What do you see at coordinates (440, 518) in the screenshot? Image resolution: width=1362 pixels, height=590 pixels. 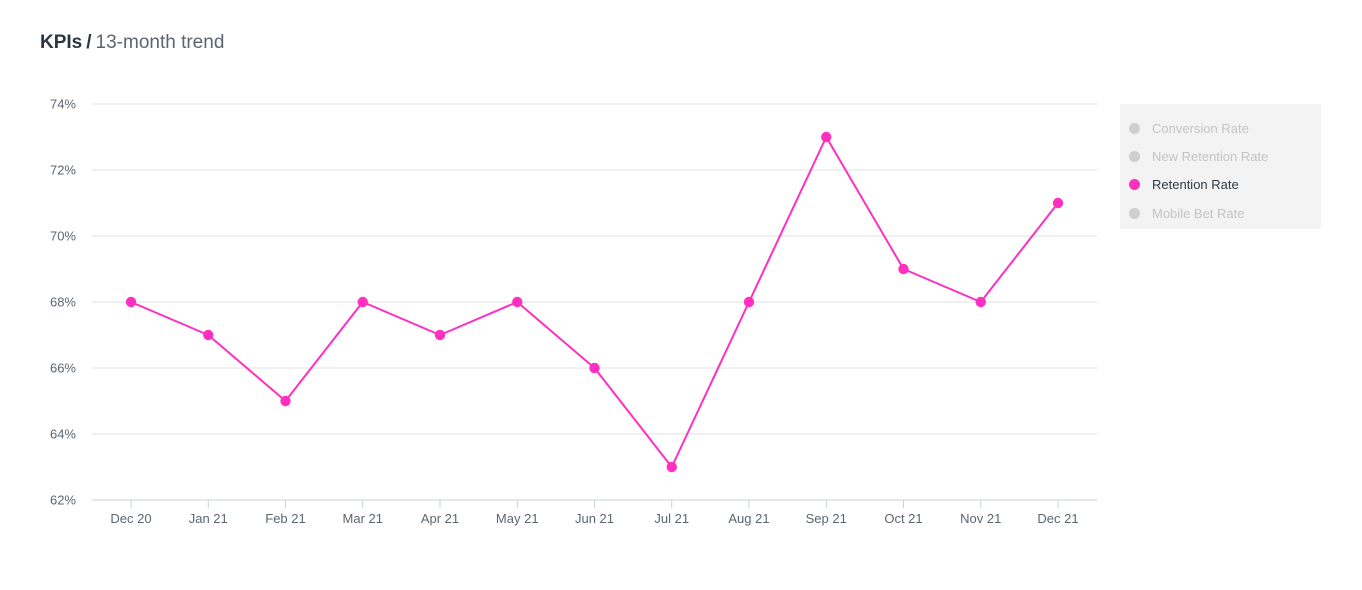 I see `x-tick-label: Apr 21` at bounding box center [440, 518].